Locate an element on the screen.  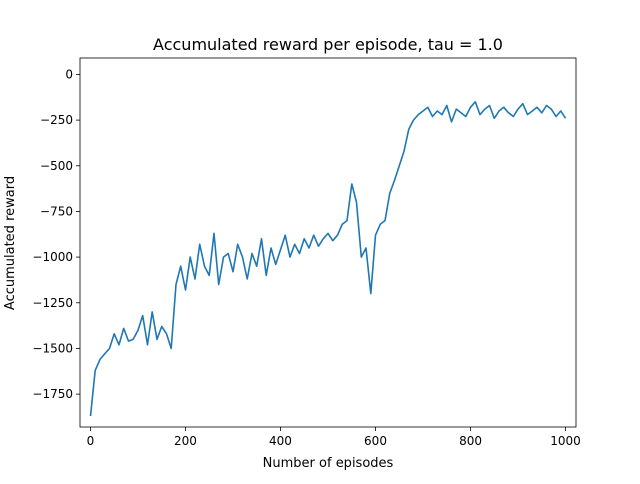
y-axis-label: Accumulated reward is located at coordinates (10, 243).